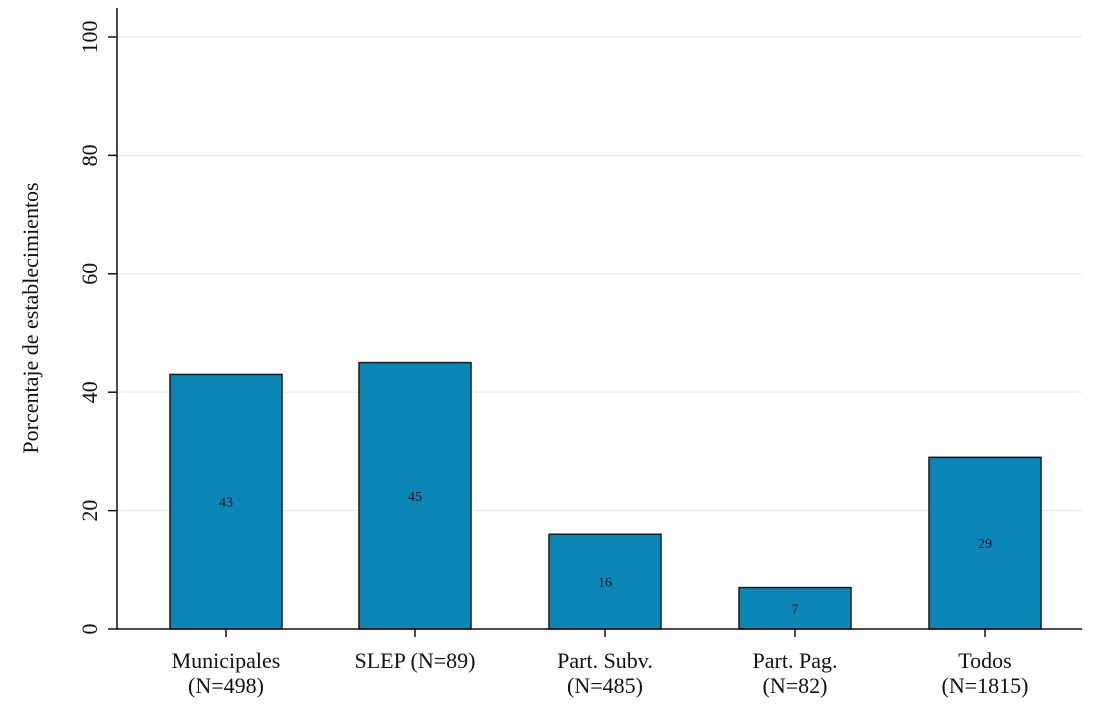 The height and width of the screenshot is (705, 1101). I want to click on x-category-label: (N=1815), so click(985, 685).